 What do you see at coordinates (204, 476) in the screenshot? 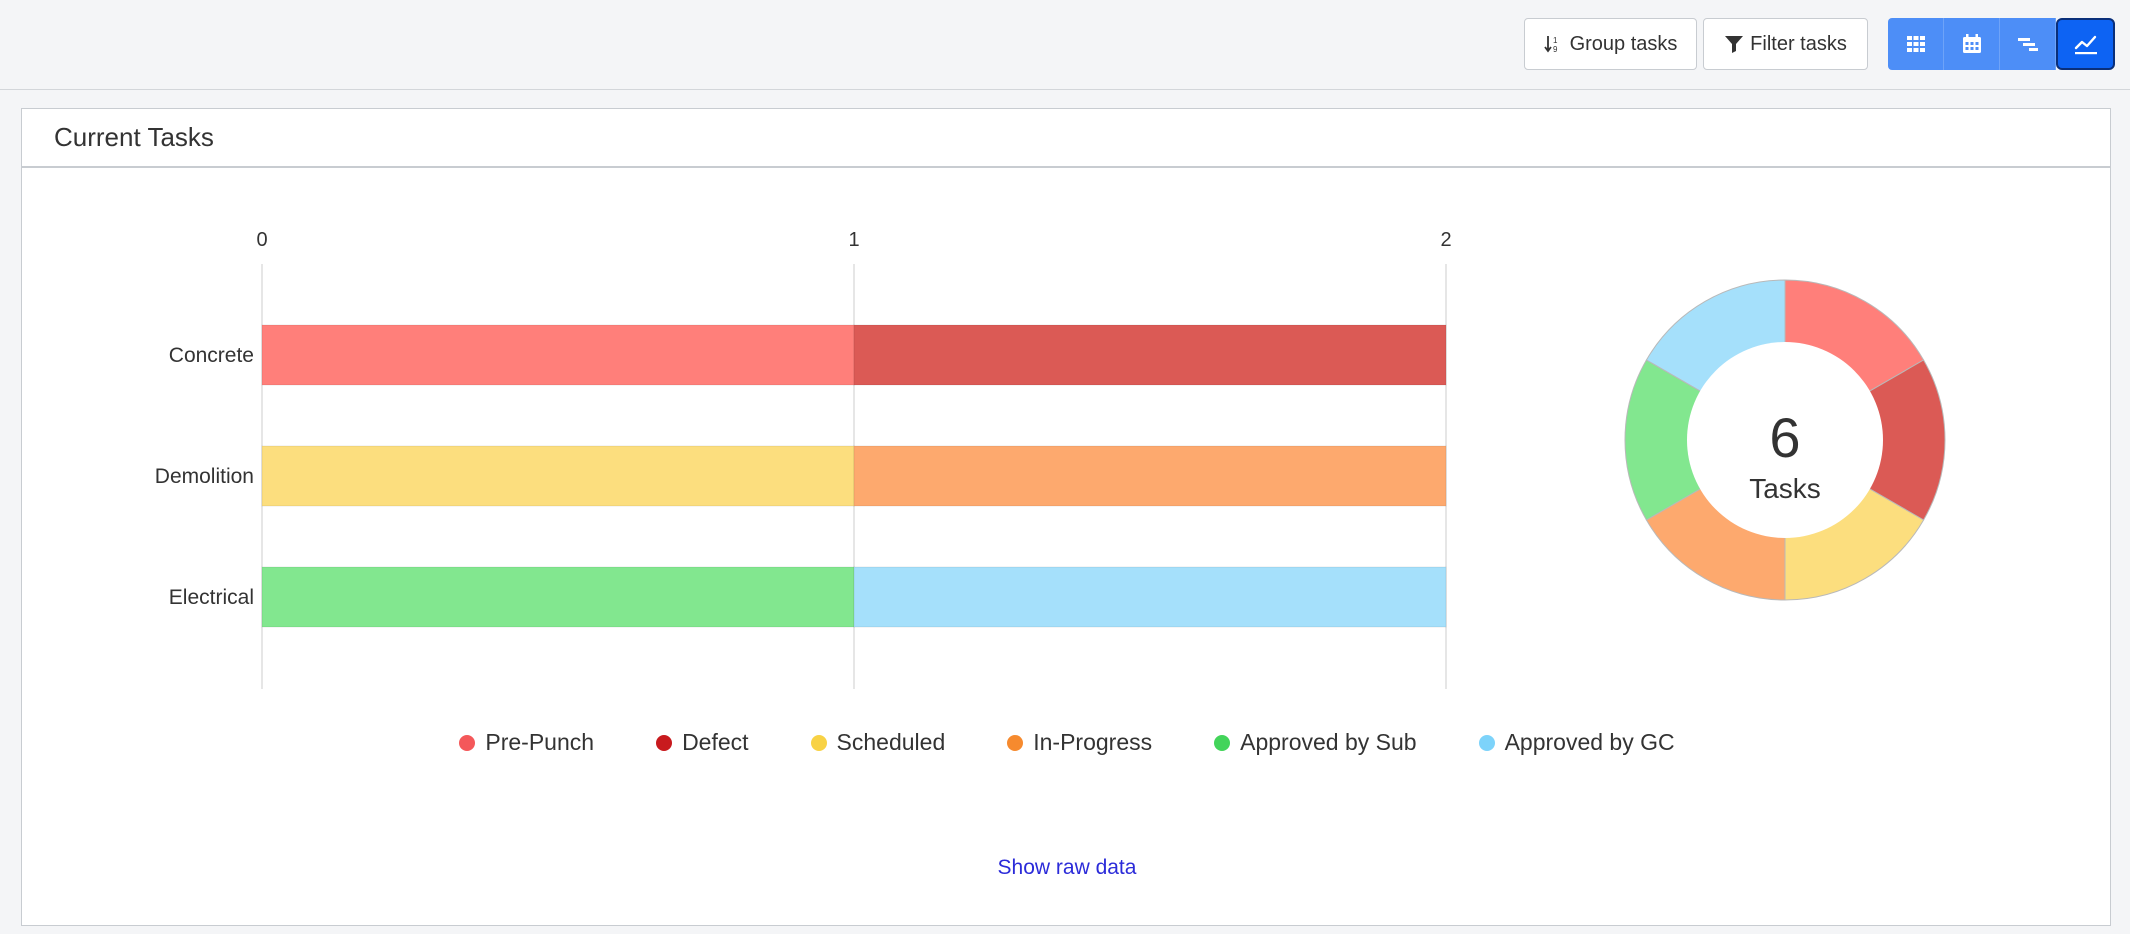
I see `category-label: Demolition` at bounding box center [204, 476].